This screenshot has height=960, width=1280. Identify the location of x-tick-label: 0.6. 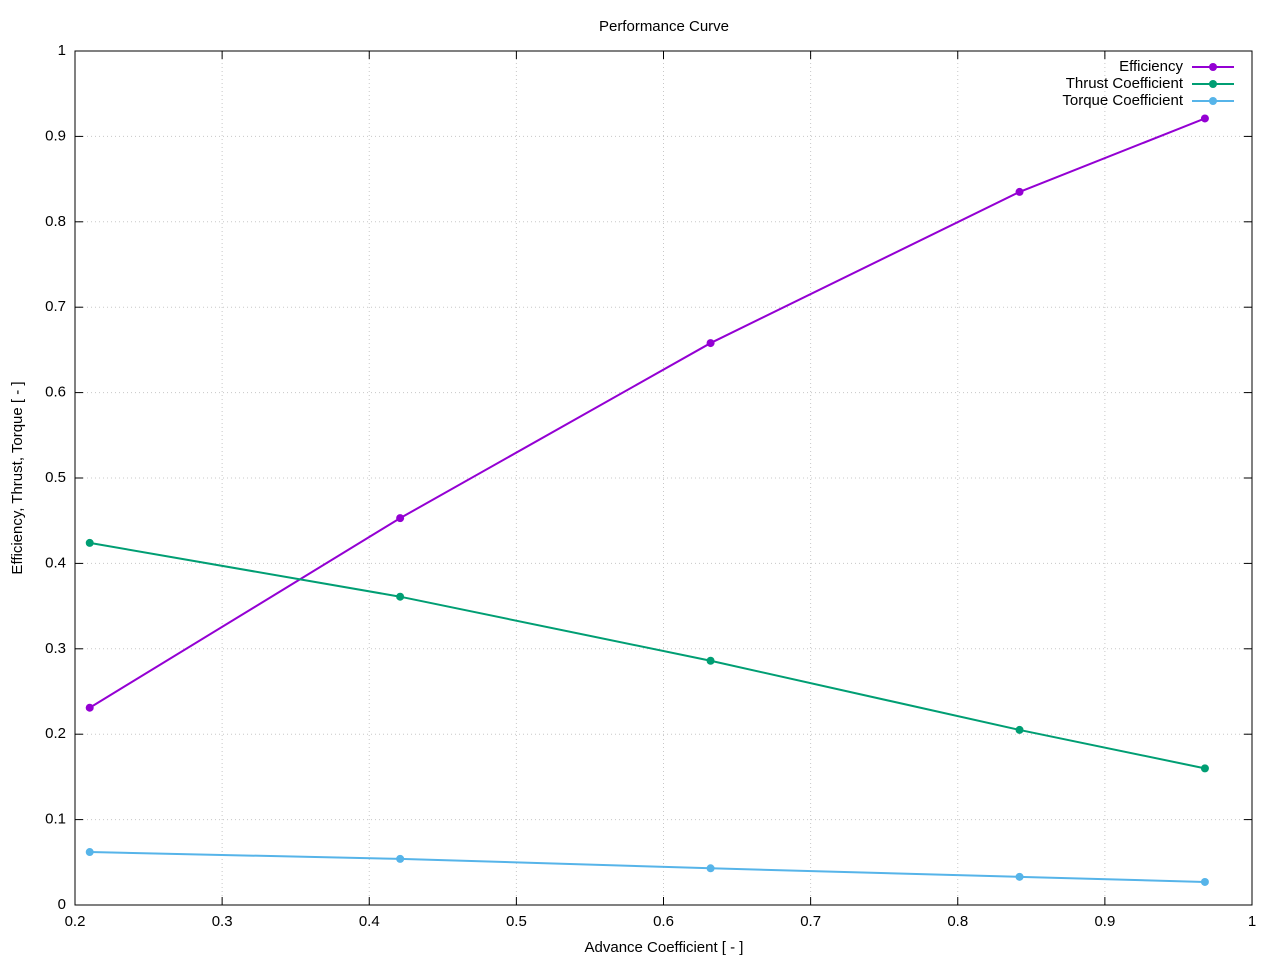
(663, 921).